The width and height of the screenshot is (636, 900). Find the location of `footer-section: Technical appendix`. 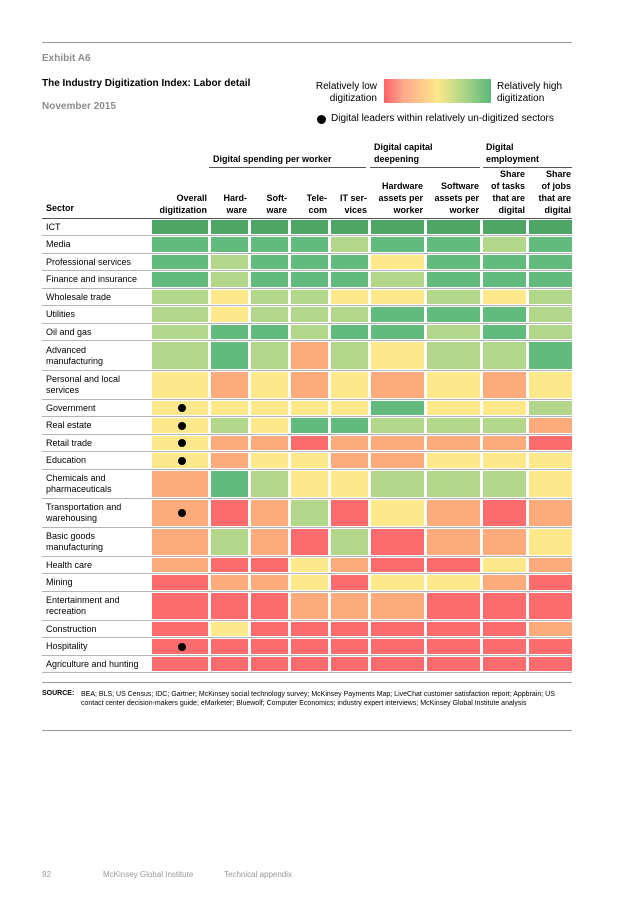

footer-section: Technical appendix is located at coordinates (258, 874).